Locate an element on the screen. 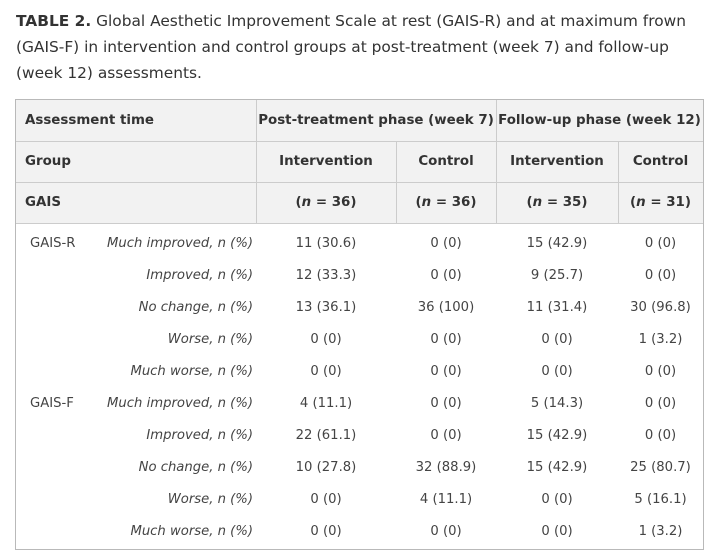 This screenshot has height=560, width=712. header-follow-up: Follow-up phase (week 12) is located at coordinates (599, 120).